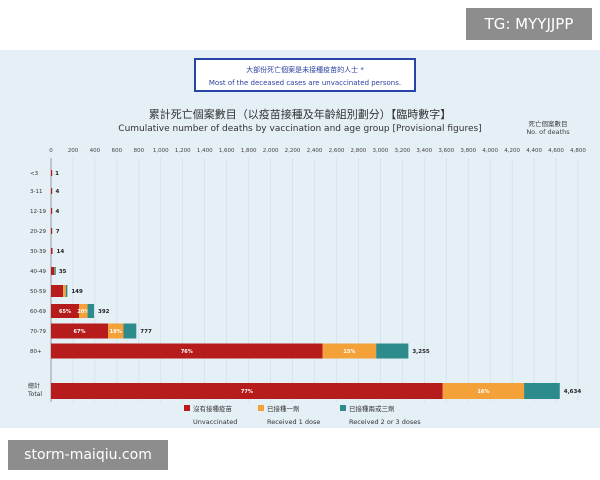  Describe the element at coordinates (556, 151) in the screenshot. I see `x-tick-label: 4,600` at that location.